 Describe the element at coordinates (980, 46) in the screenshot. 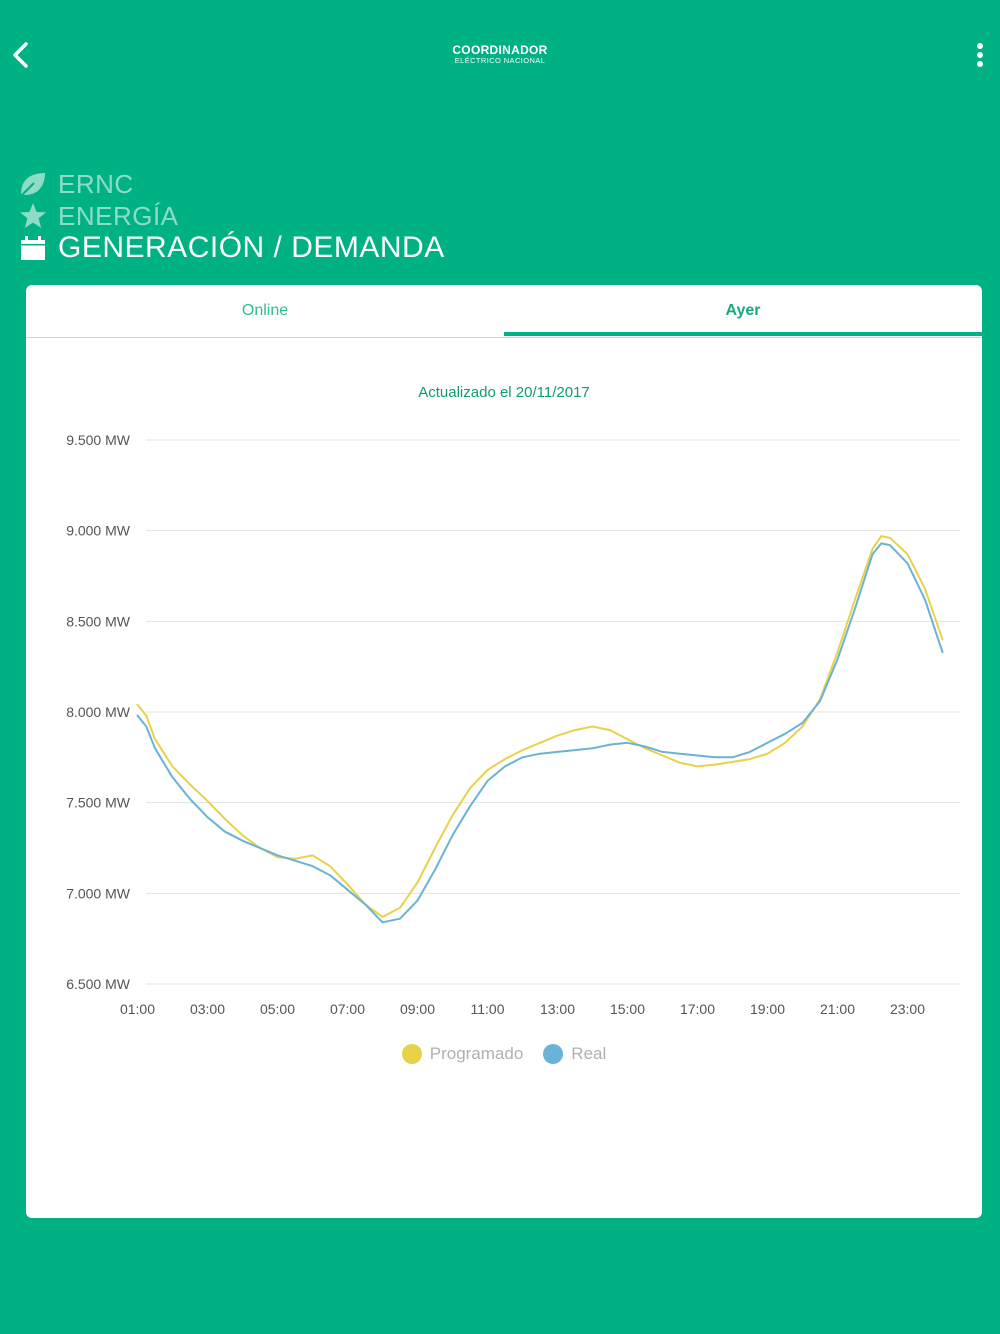

I see `more-vert-icon` at that location.